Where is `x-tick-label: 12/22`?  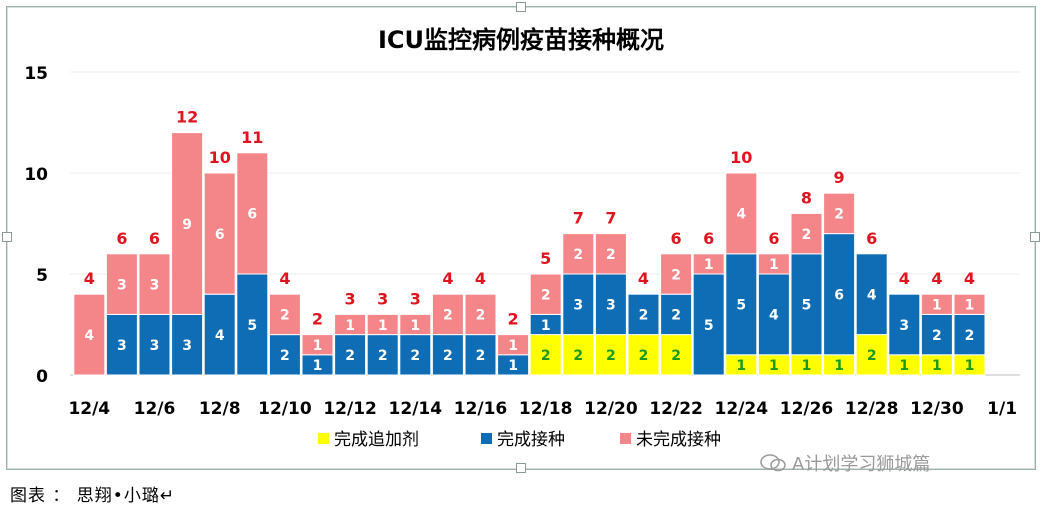
x-tick-label: 12/22 is located at coordinates (676, 409).